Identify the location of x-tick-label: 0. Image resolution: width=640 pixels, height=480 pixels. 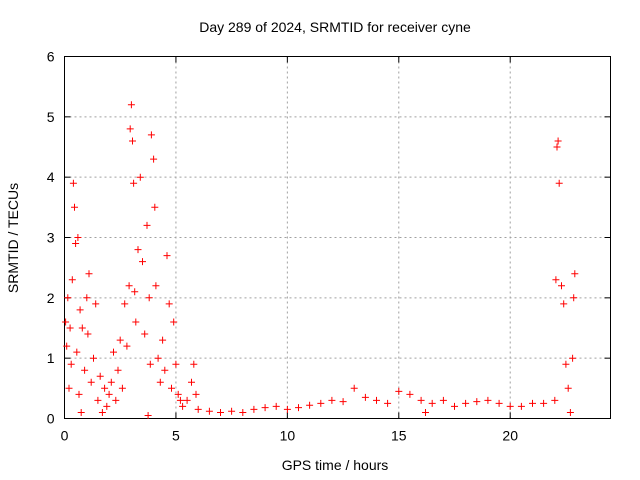
(65, 436).